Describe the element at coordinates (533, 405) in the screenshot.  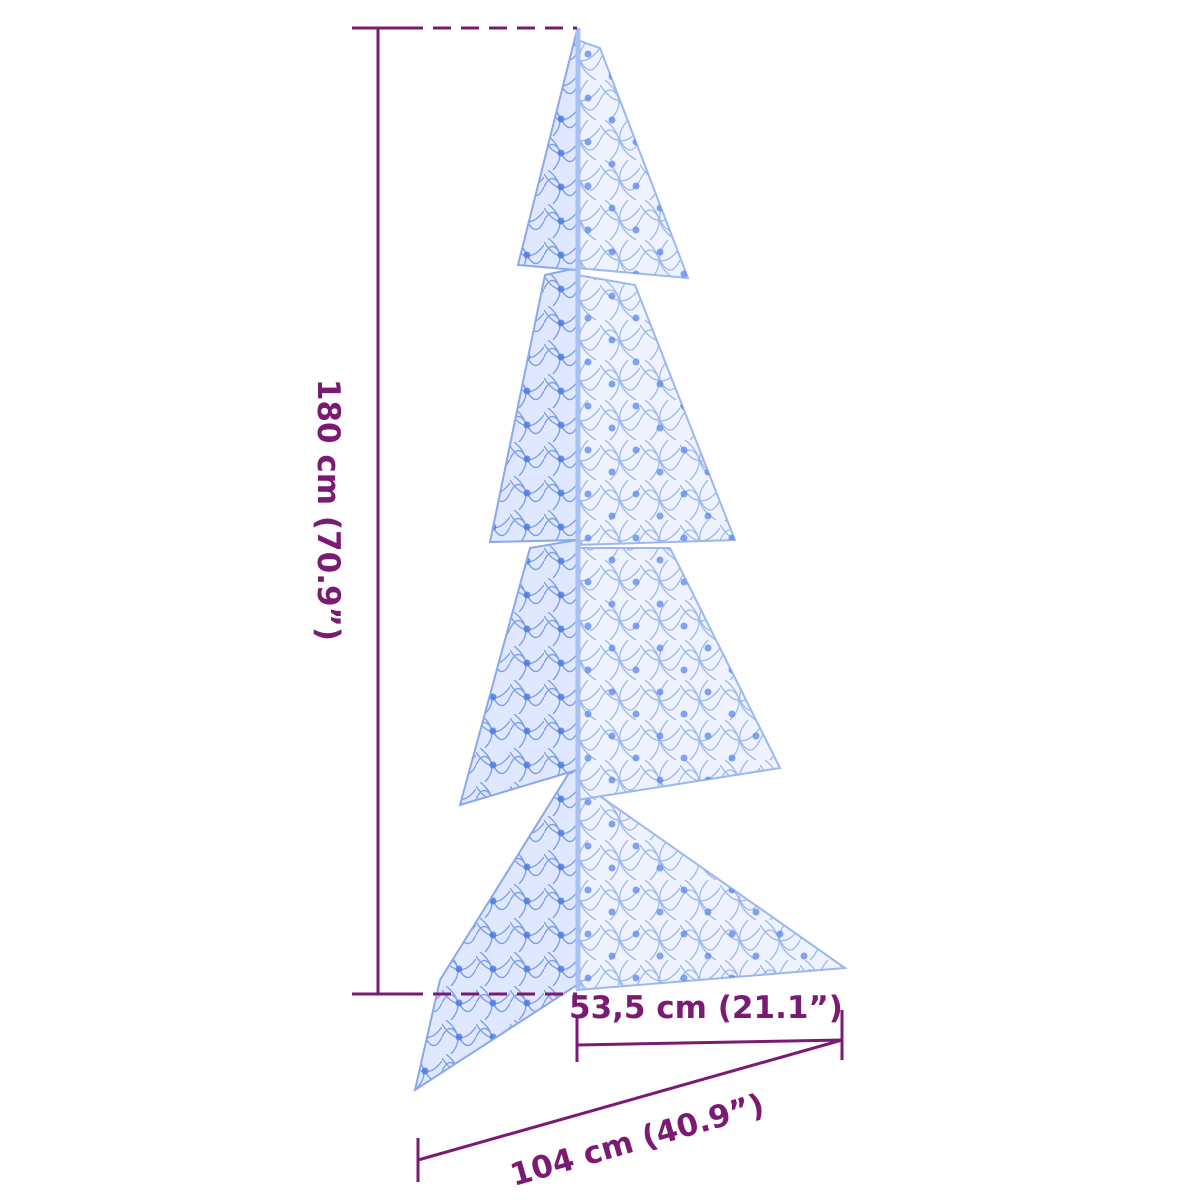
I see `tree-tier-2-front-panel` at that location.